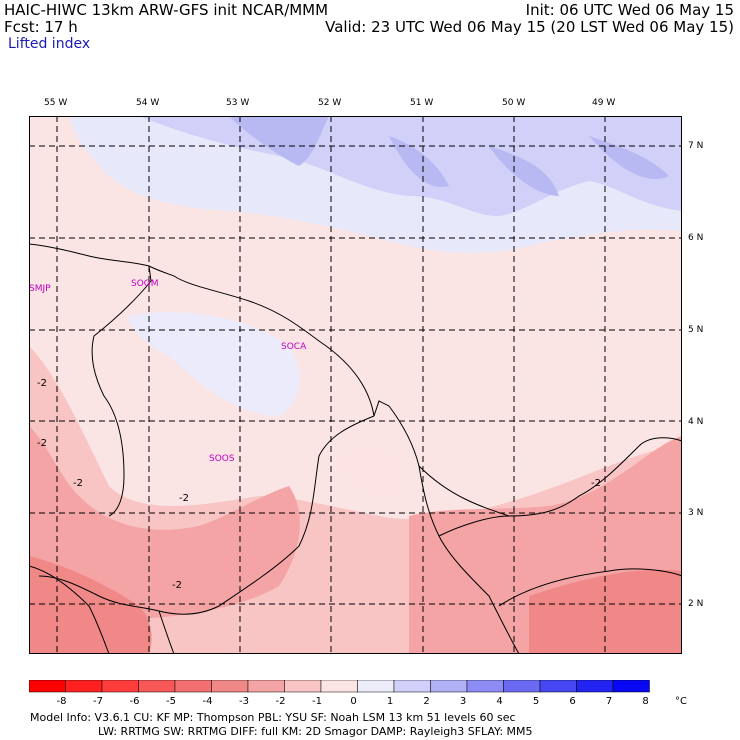 The image size is (740, 740). Describe the element at coordinates (696, 604) in the screenshot. I see `lat-label: 2 N` at that location.